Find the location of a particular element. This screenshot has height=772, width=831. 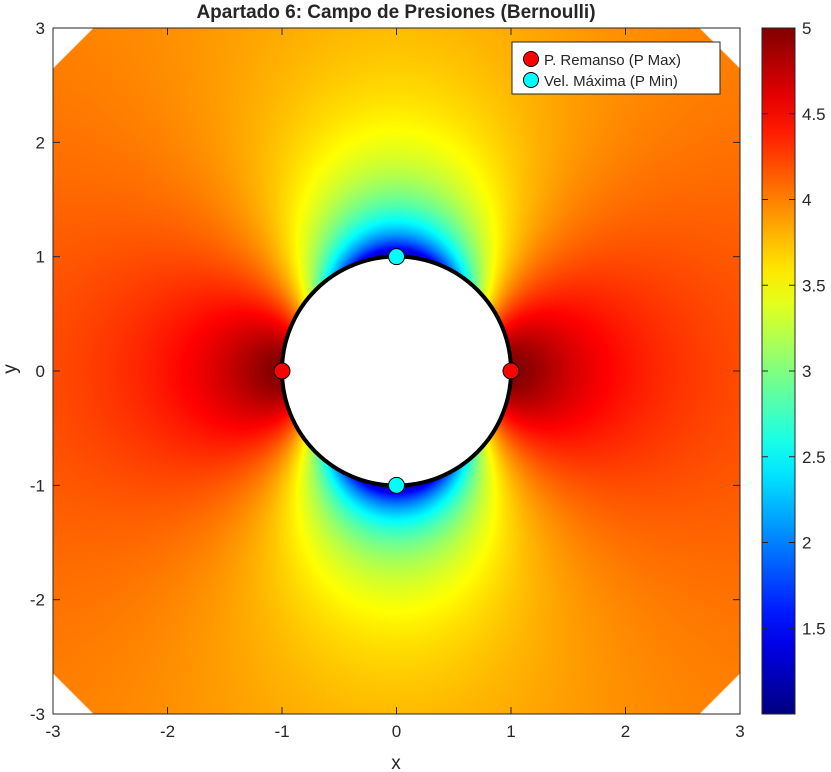

y-tick-label: 2 is located at coordinates (40, 142).